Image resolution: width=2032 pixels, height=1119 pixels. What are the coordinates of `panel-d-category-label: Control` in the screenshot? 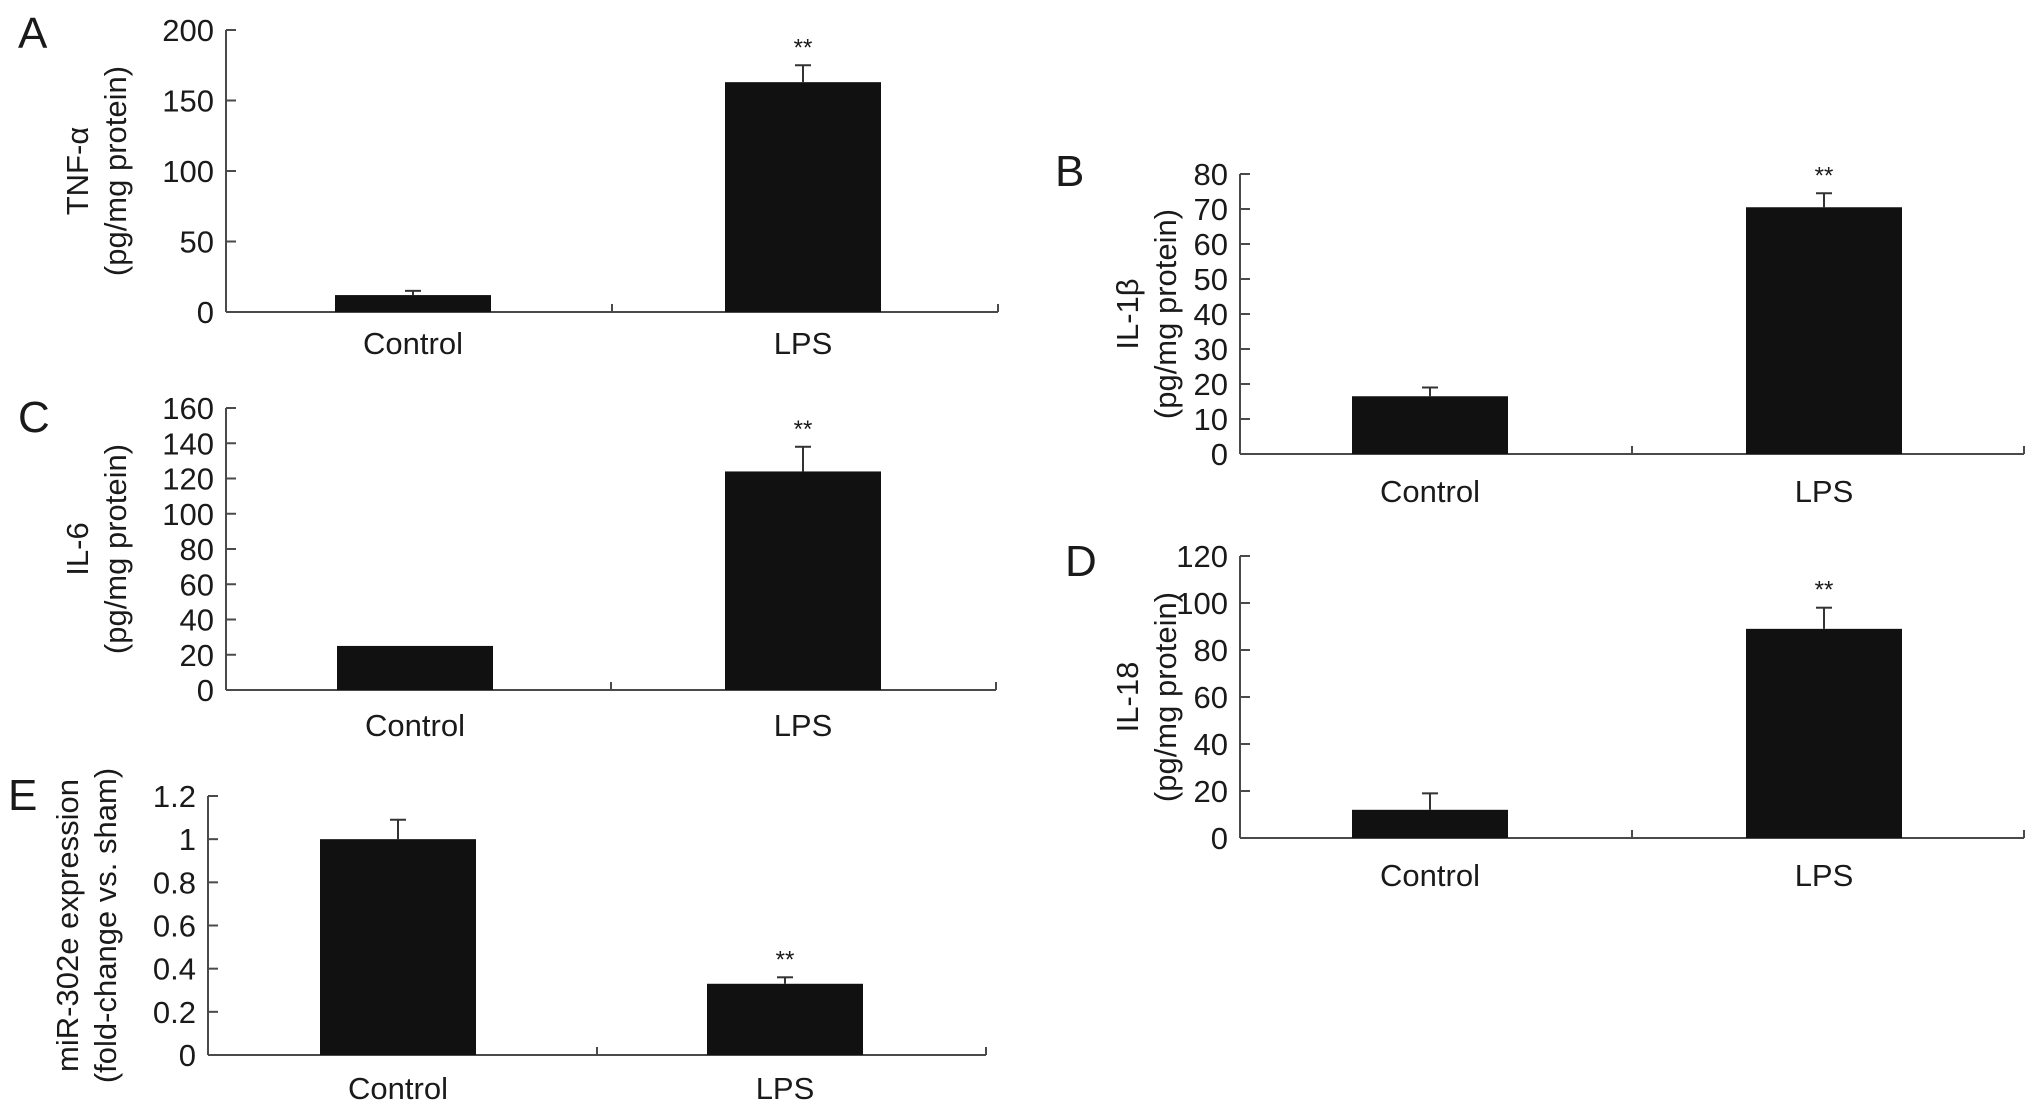 It's located at (1430, 875).